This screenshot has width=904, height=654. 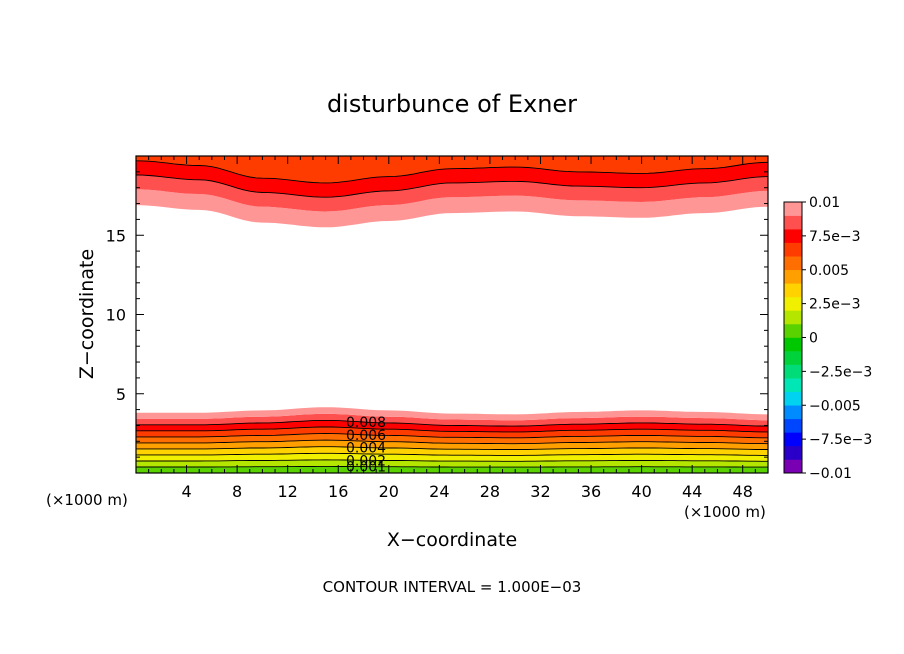 What do you see at coordinates (835, 406) in the screenshot?
I see `colorbar-label: −0.005` at bounding box center [835, 406].